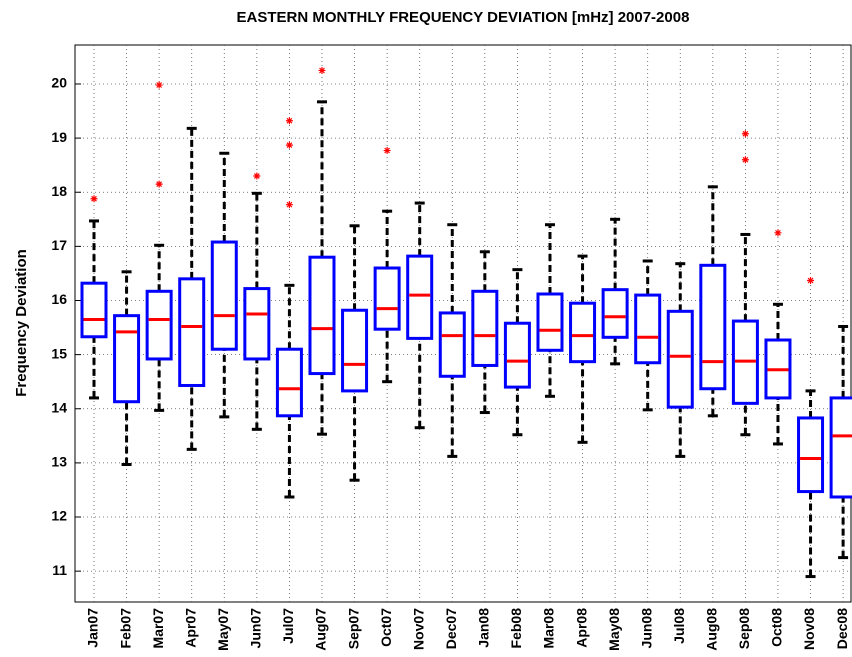 The image size is (852, 657). What do you see at coordinates (516, 628) in the screenshot?
I see `x-tick-label: Feb08` at bounding box center [516, 628].